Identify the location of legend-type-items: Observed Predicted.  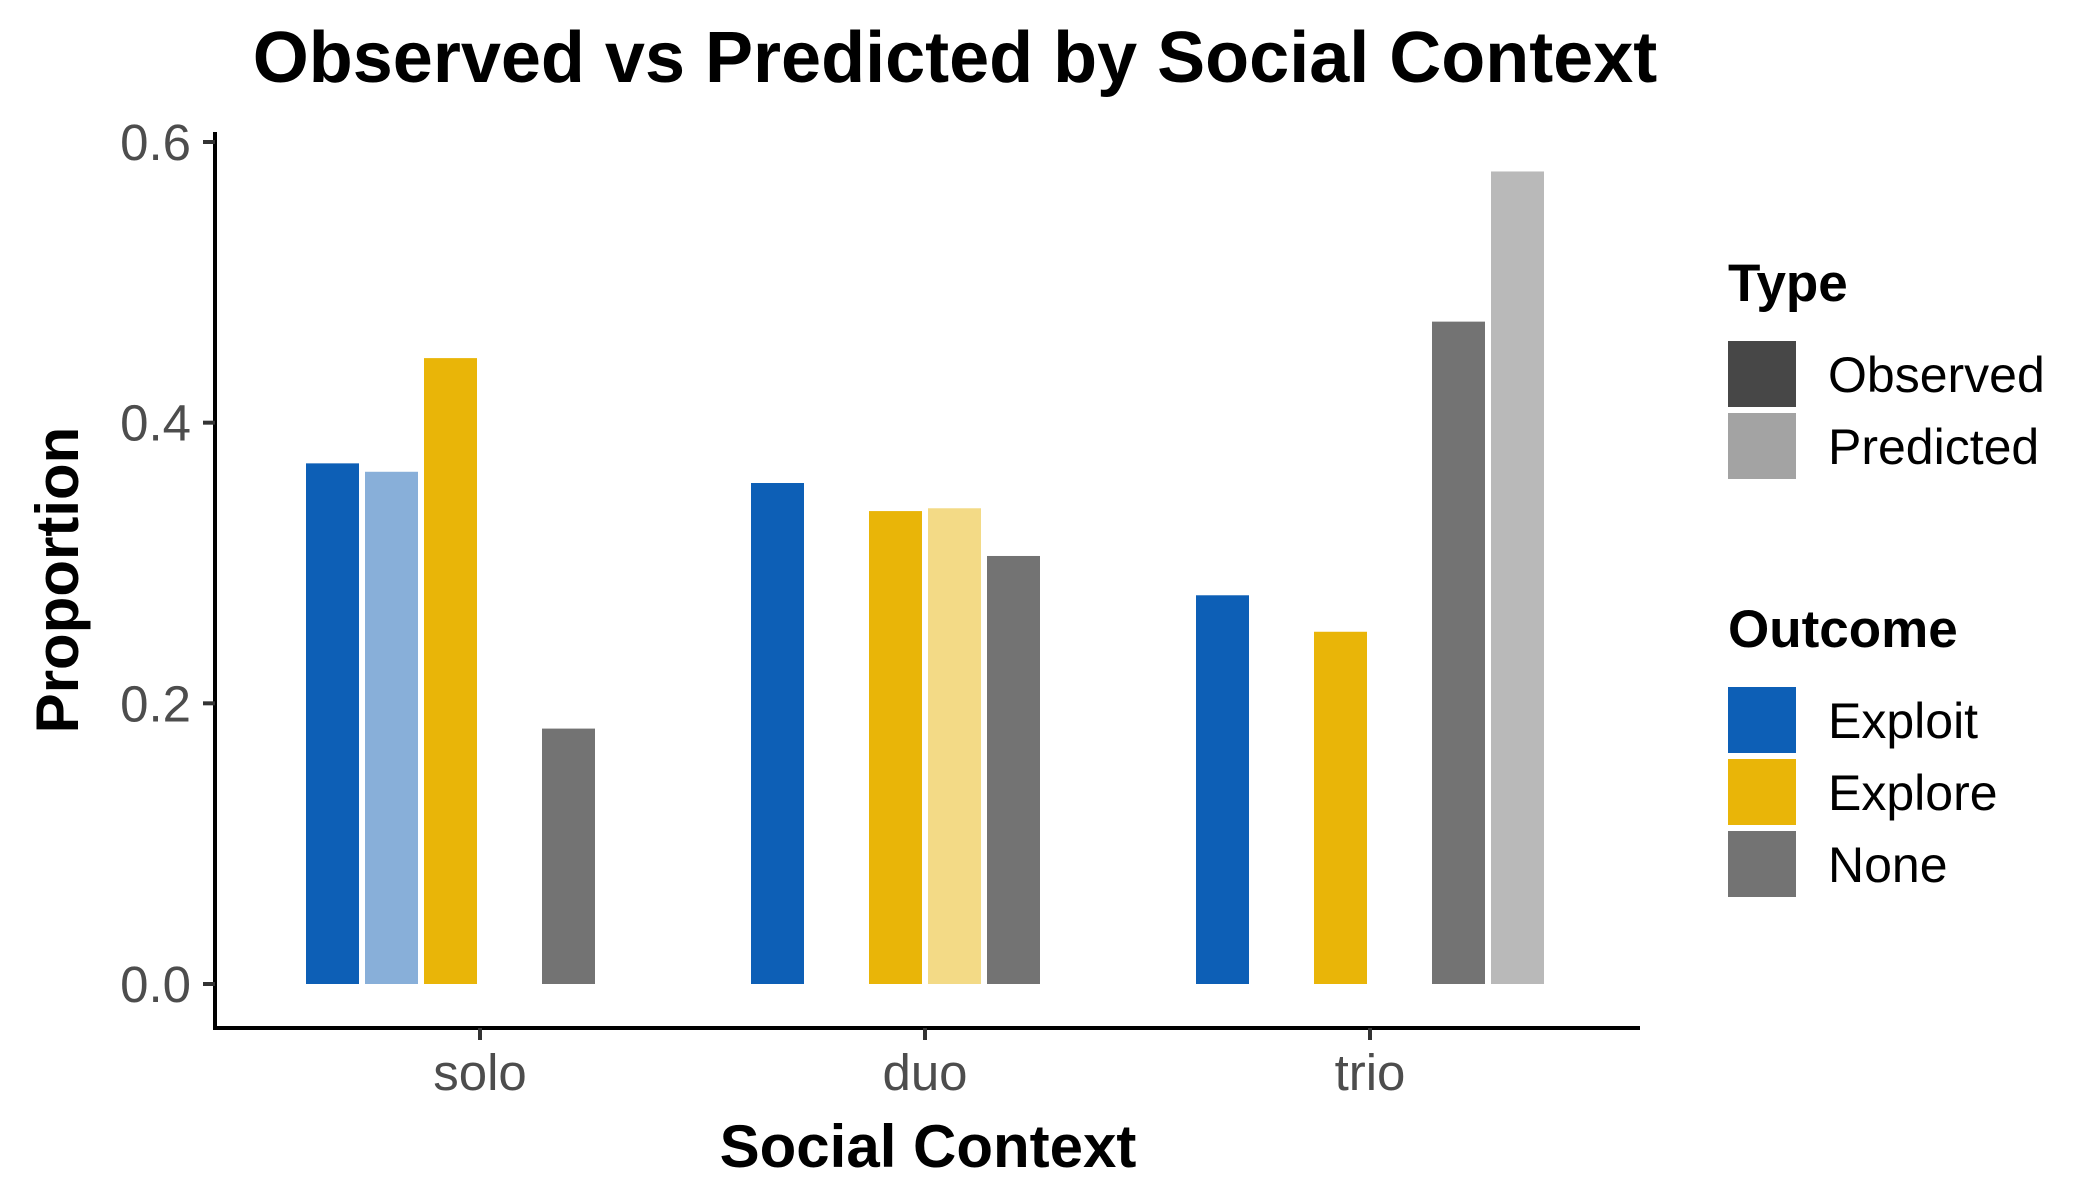
(1886, 410).